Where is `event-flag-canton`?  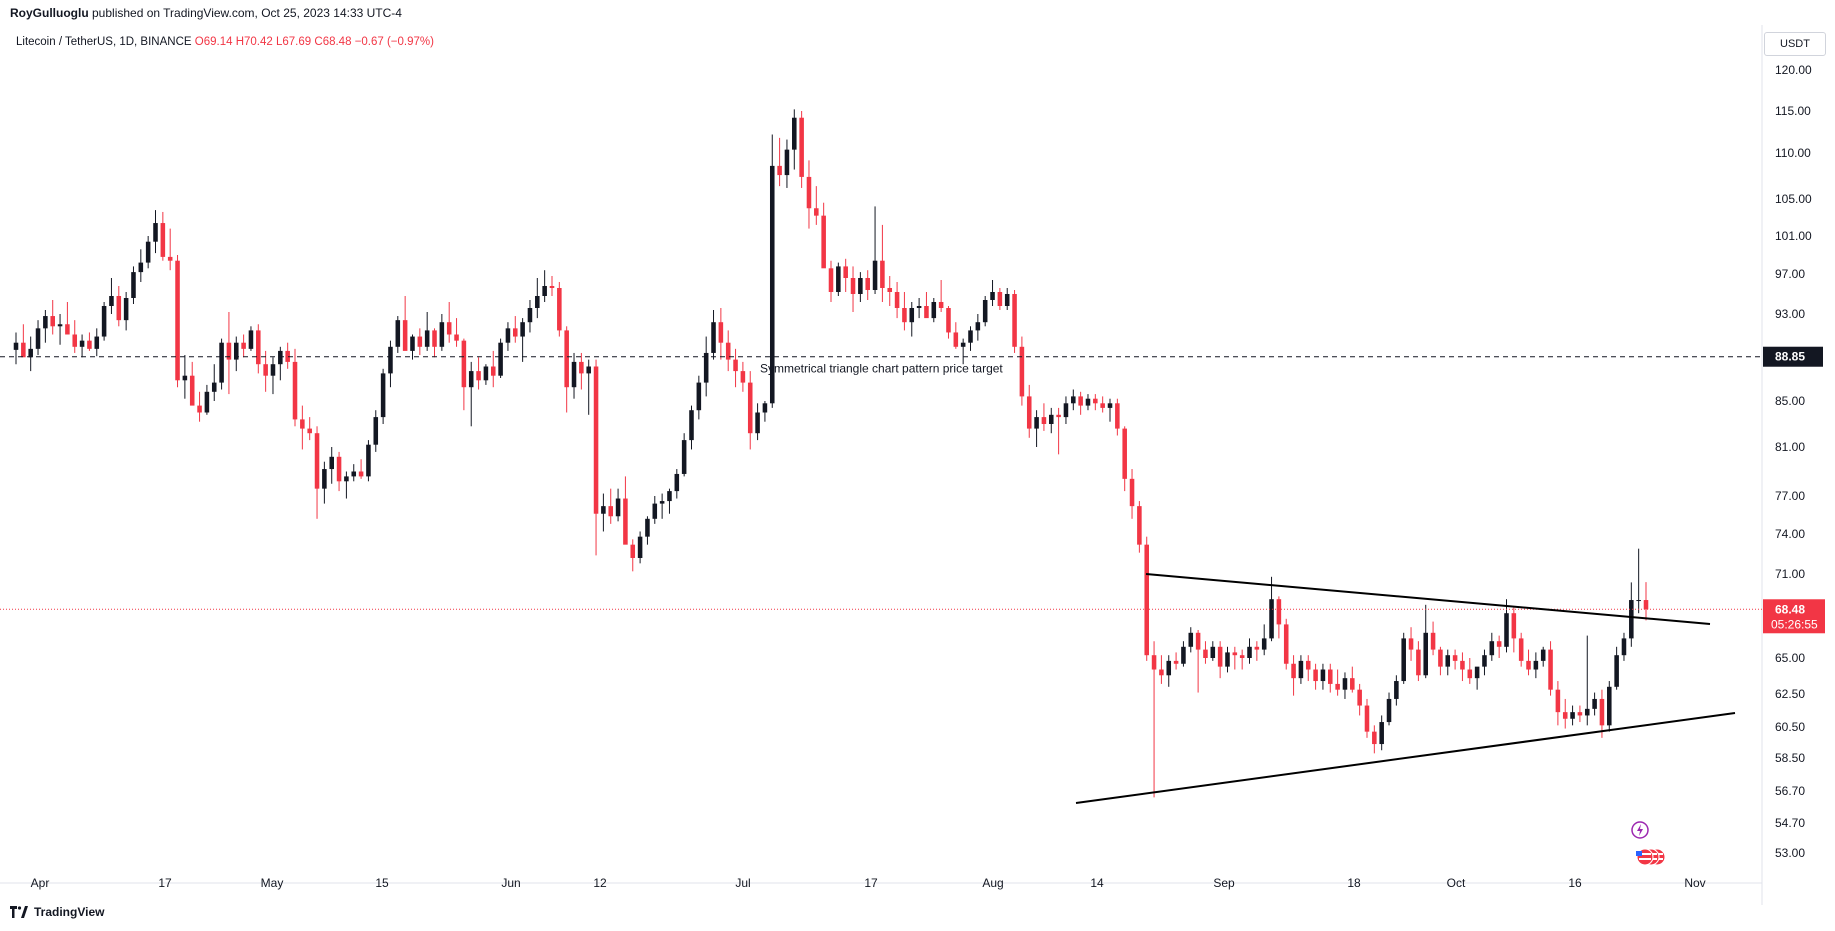
event-flag-canton is located at coordinates (1639, 853).